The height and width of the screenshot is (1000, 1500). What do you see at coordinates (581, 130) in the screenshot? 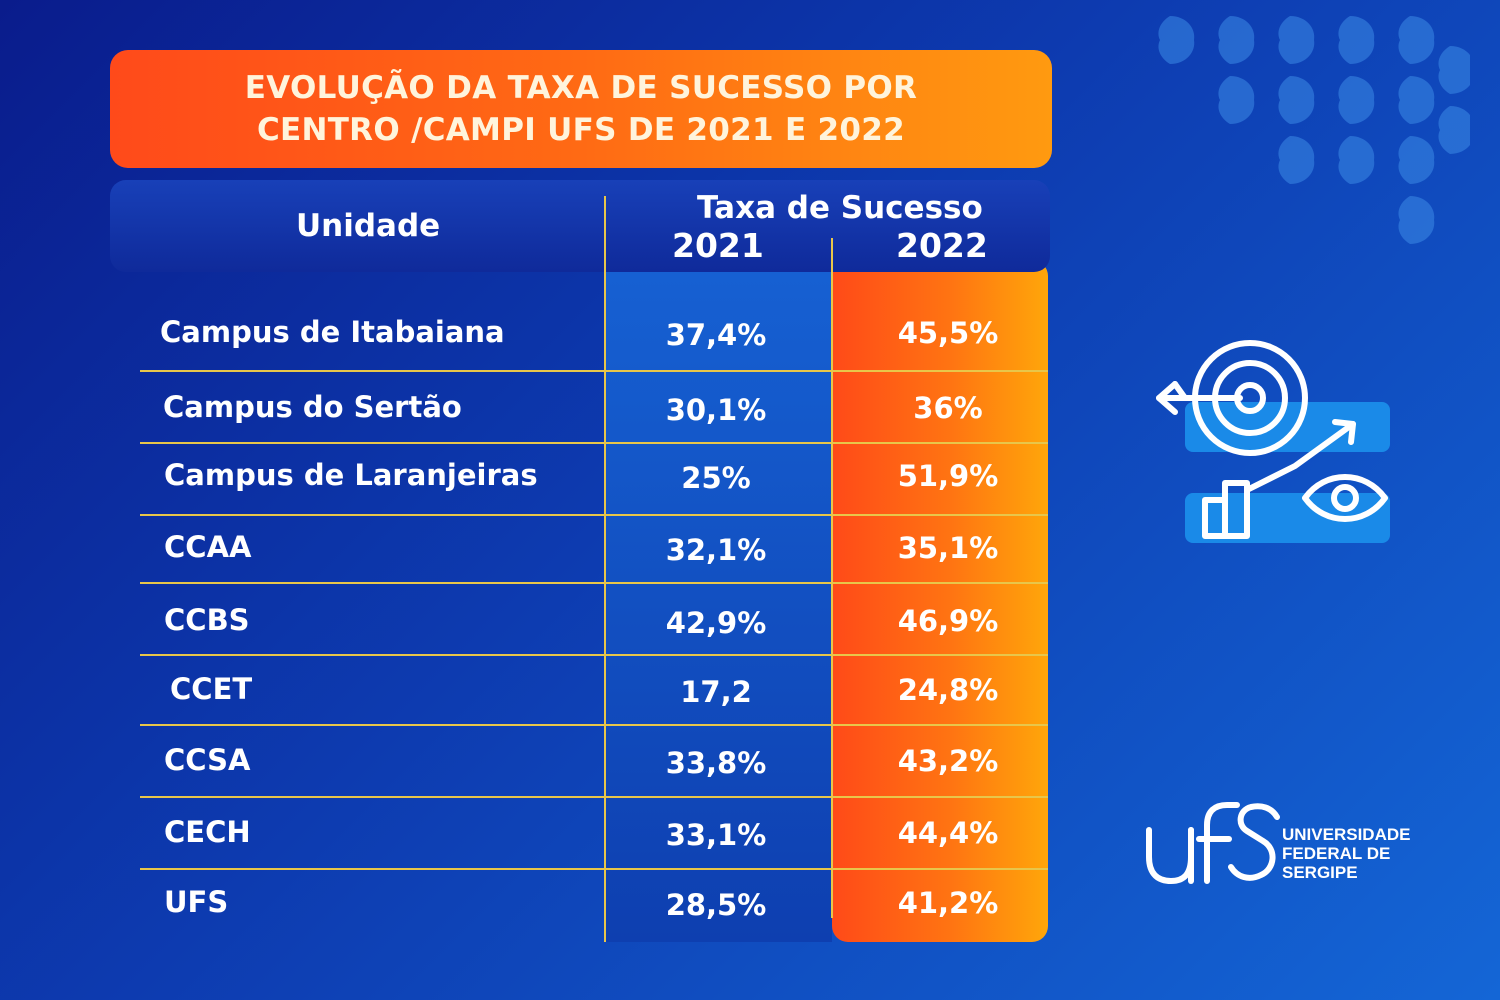
I see `title-line-2: CENTRO /CAMPI UFS DE 2021 E 2022` at bounding box center [581, 130].